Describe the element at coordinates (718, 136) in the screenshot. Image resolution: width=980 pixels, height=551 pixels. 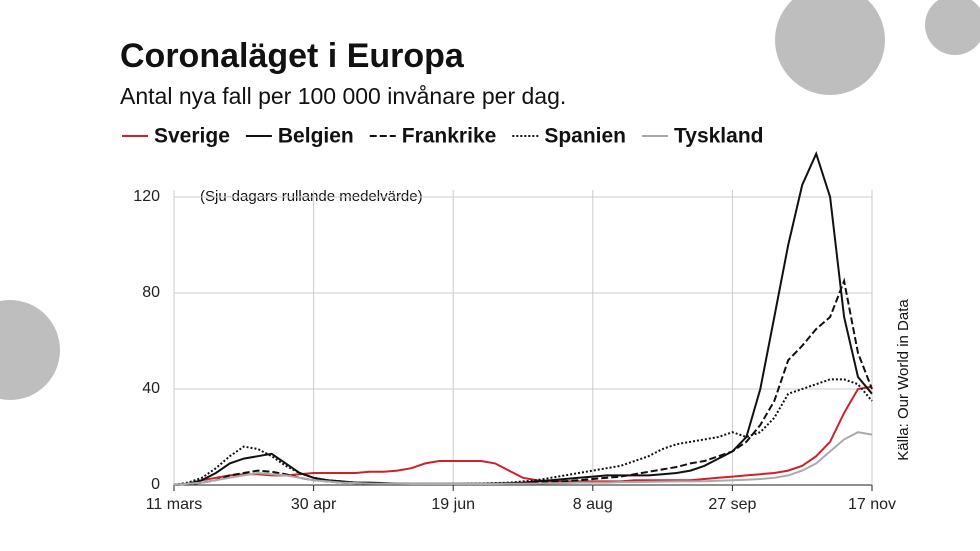
I see `legend-label: Tyskland` at that location.